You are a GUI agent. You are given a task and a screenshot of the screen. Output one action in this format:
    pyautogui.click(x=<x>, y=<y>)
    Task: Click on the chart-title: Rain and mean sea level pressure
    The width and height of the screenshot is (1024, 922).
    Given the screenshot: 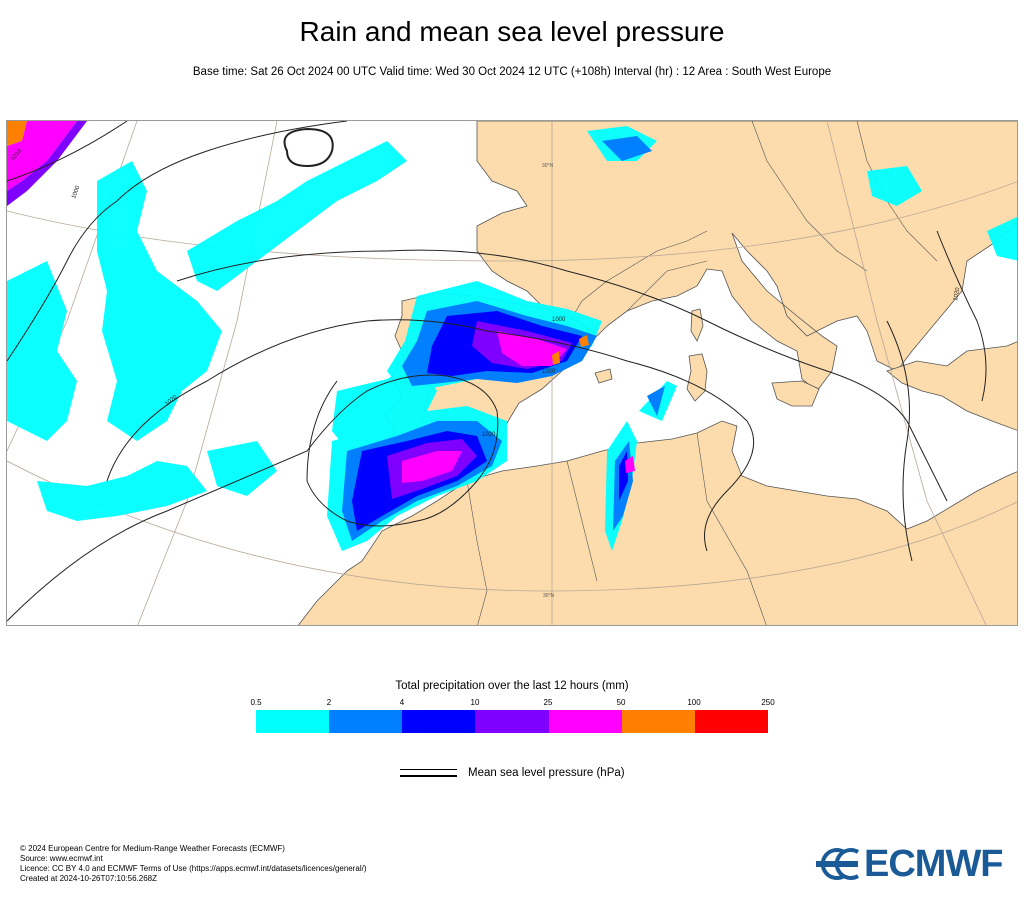 What is the action you would take?
    pyautogui.click(x=512, y=31)
    